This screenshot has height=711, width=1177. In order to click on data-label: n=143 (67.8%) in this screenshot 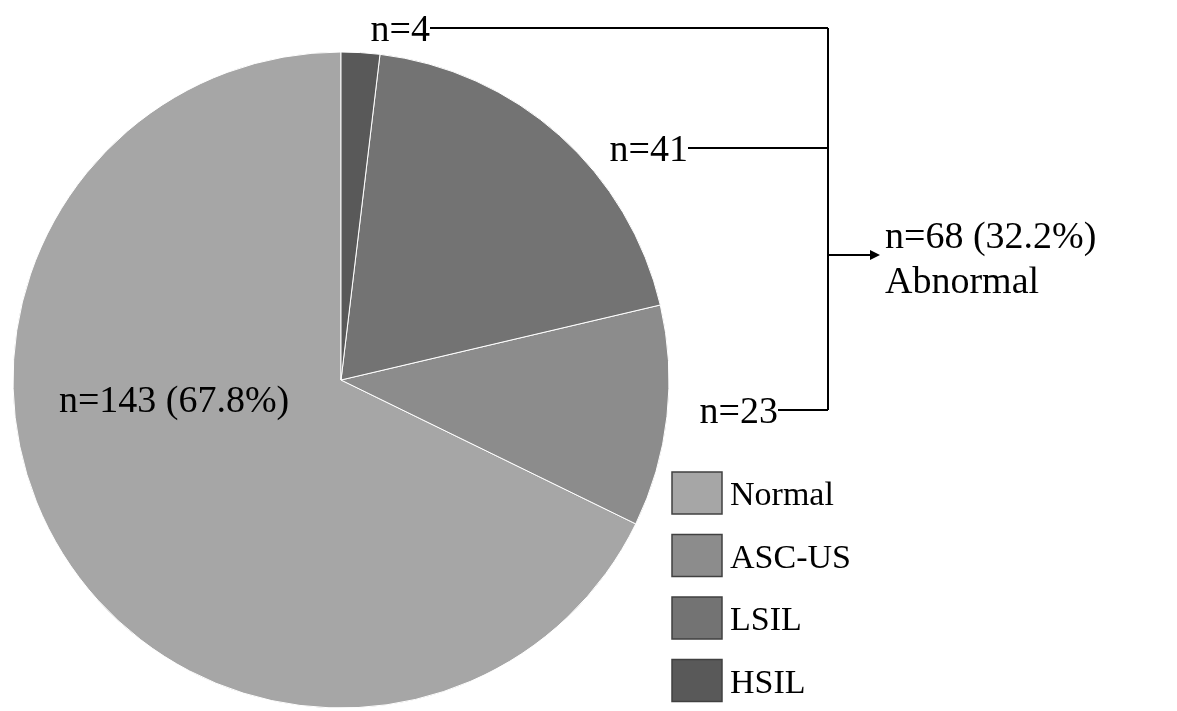, I will do `click(174, 399)`.